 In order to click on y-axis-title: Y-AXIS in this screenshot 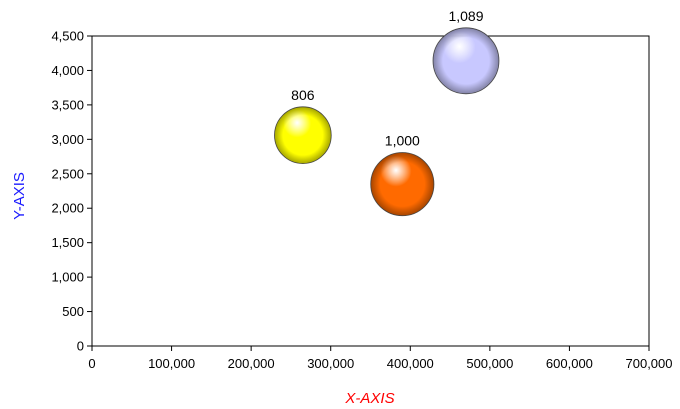, I will do `click(19, 196)`.